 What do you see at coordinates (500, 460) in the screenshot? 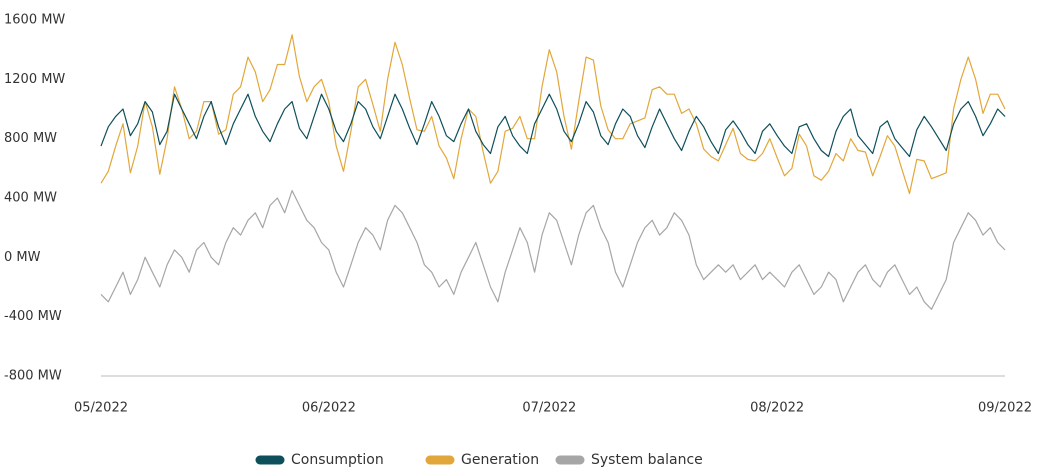
I see `legend-label: Generation` at bounding box center [500, 460].